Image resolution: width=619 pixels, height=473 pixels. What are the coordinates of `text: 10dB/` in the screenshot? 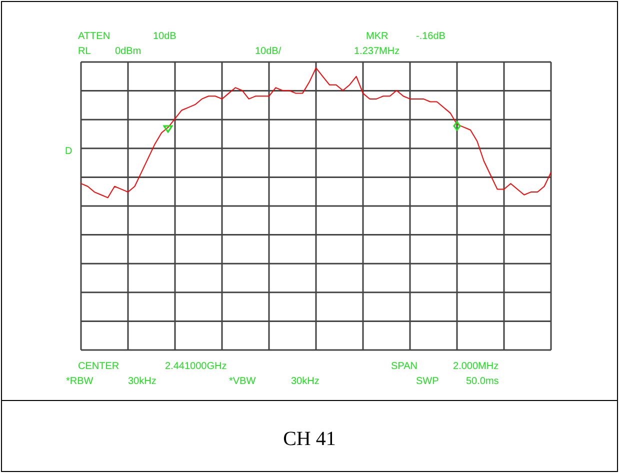 It's located at (268, 52).